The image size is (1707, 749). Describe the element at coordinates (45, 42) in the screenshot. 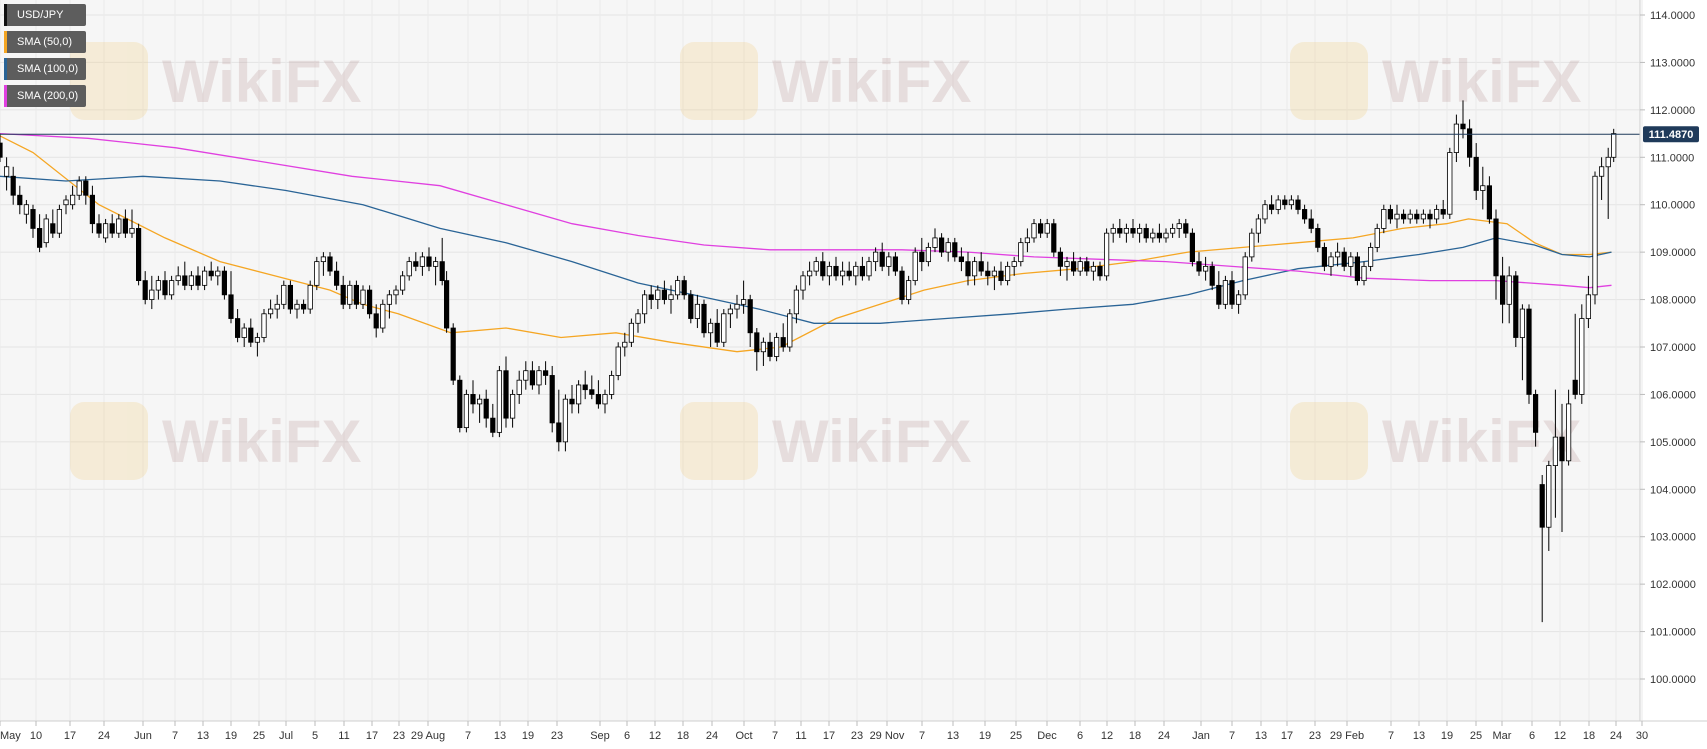

I see `legend-item-sma-50: SMA (50,0)` at that location.